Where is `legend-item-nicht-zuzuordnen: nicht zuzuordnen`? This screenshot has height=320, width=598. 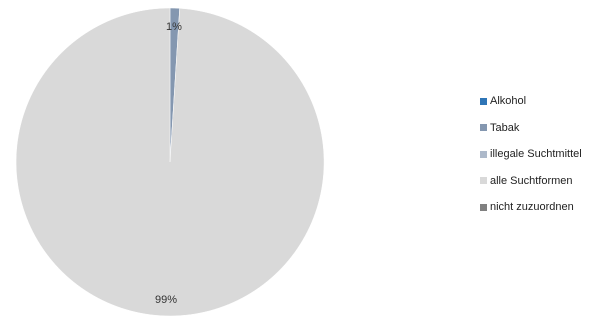 legend-item-nicht-zuzuordnen: nicht zuzuordnen is located at coordinates (539, 207).